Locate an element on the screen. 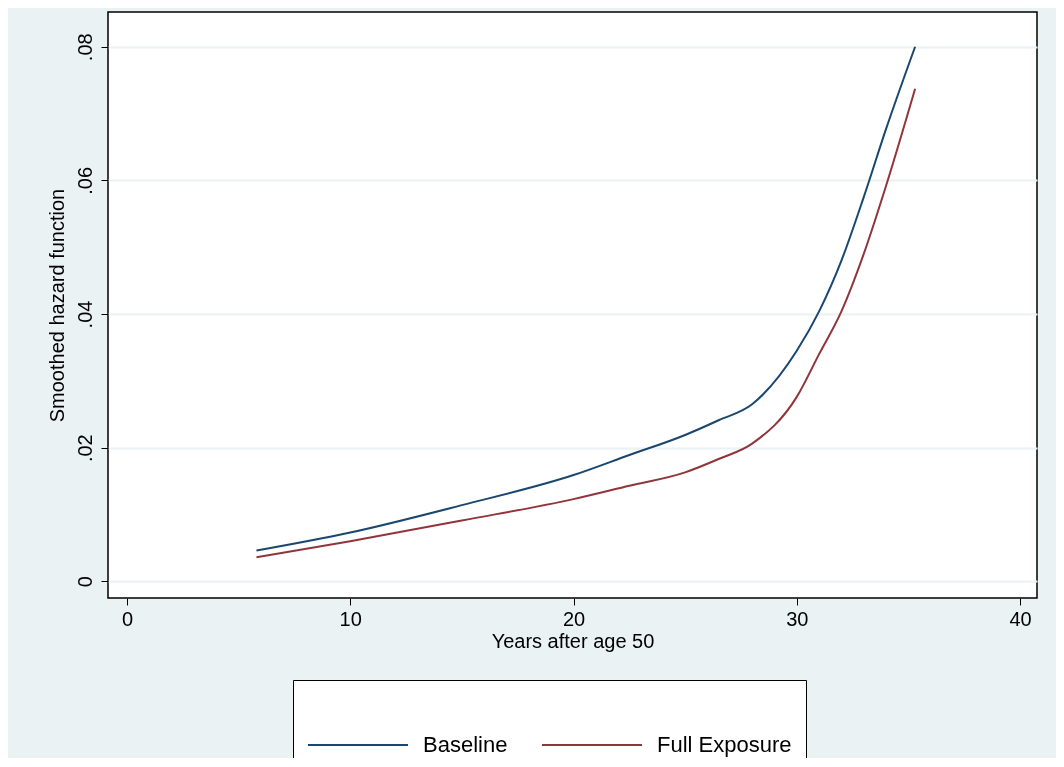  x-tick-label: 40 is located at coordinates (1020, 618).